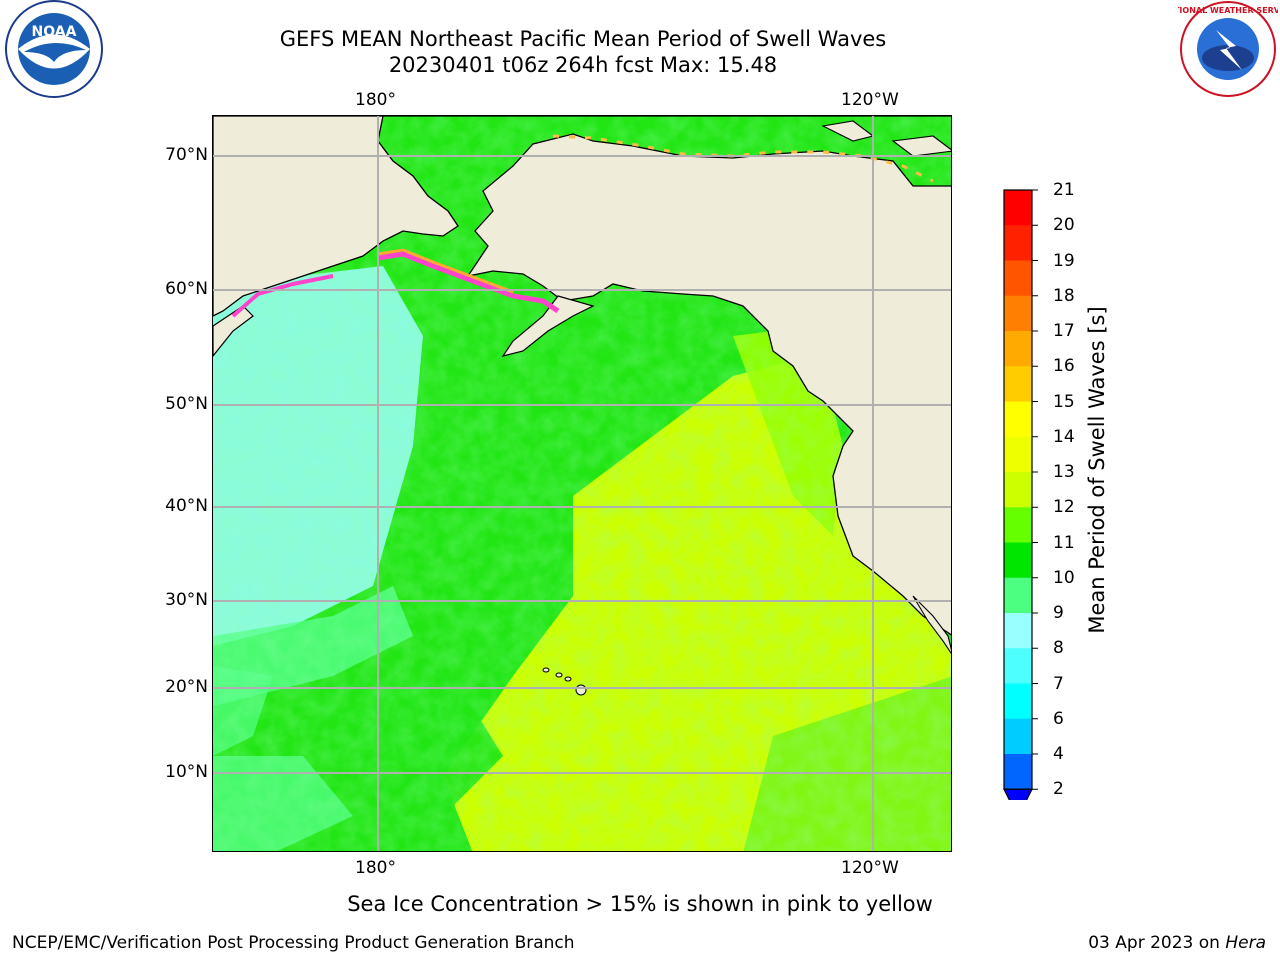 The width and height of the screenshot is (1280, 960). I want to click on footer-host: Hera, so click(1245, 943).